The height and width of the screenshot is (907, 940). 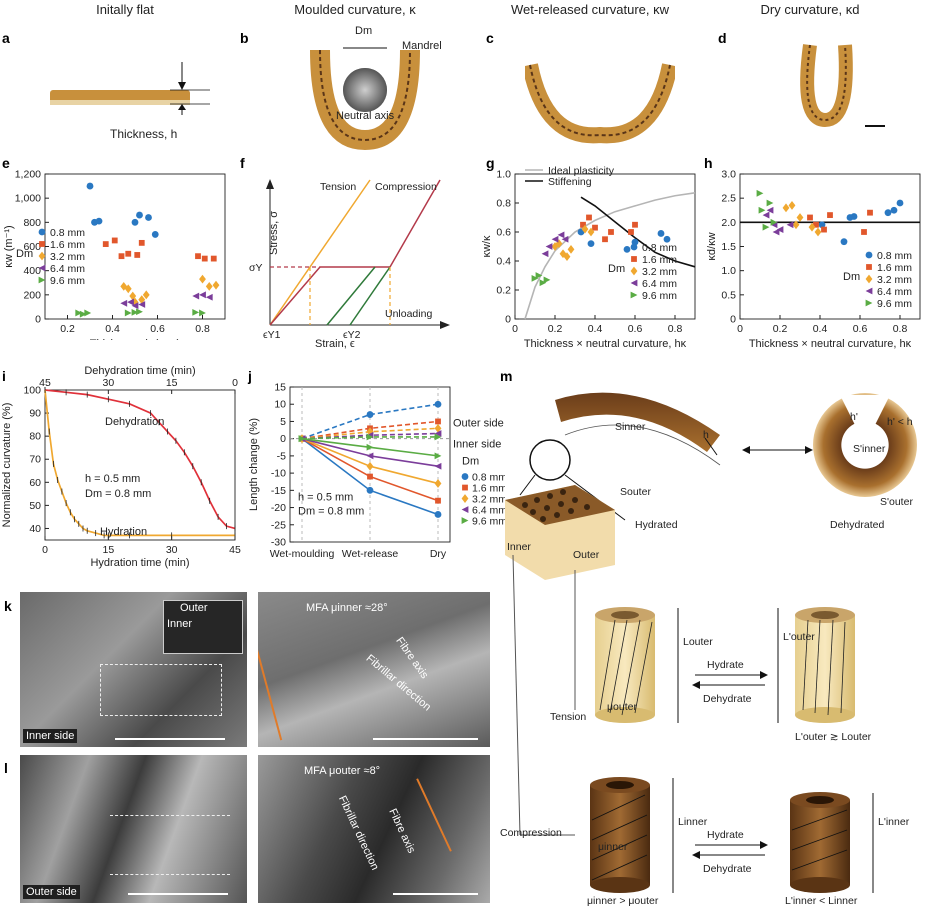 What do you see at coordinates (733, 320) in the screenshot?
I see `h-ytick-label: 0` at bounding box center [733, 320].